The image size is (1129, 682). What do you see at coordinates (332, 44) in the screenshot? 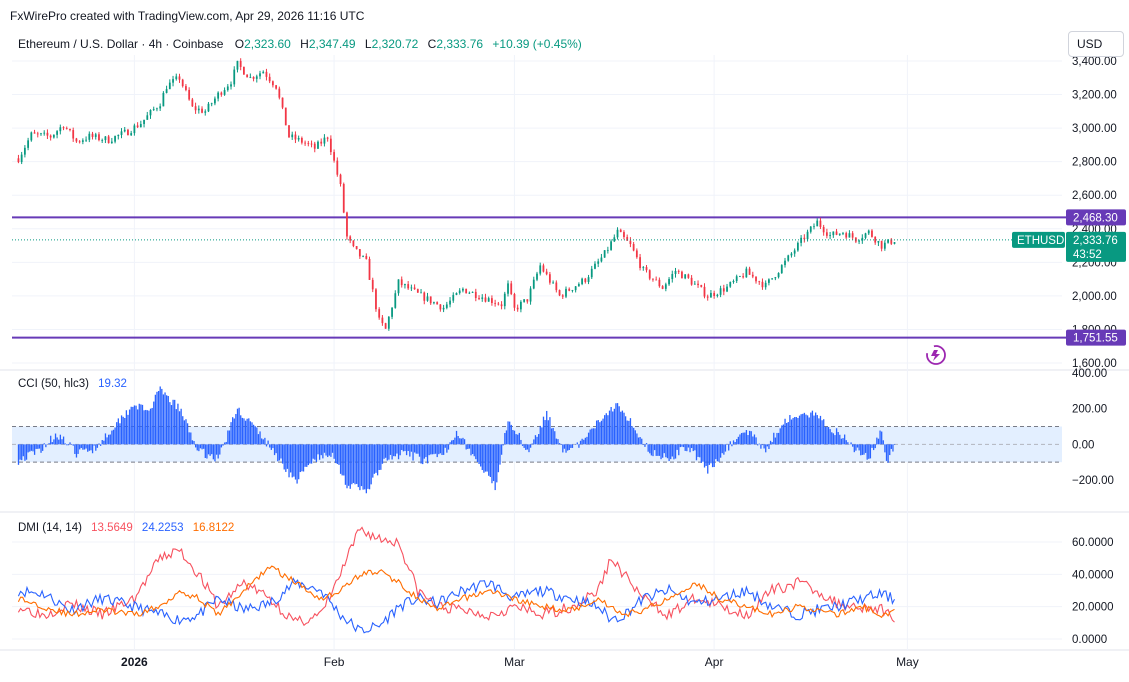
I see `high-value: 2,347.49` at bounding box center [332, 44].